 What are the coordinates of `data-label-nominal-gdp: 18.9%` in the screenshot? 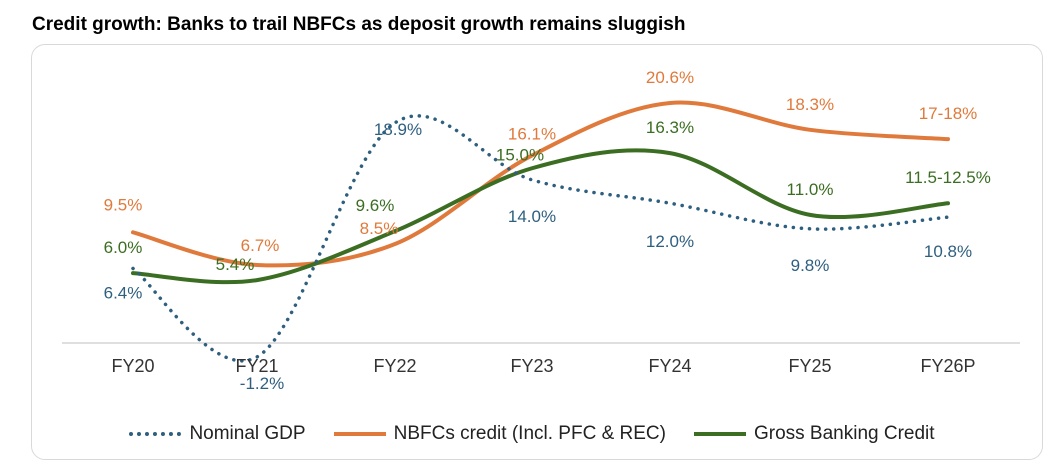 It's located at (398, 129).